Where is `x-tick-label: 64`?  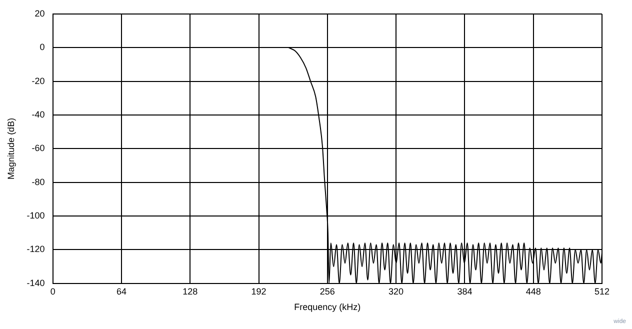
x-tick-label: 64 is located at coordinates (121, 291).